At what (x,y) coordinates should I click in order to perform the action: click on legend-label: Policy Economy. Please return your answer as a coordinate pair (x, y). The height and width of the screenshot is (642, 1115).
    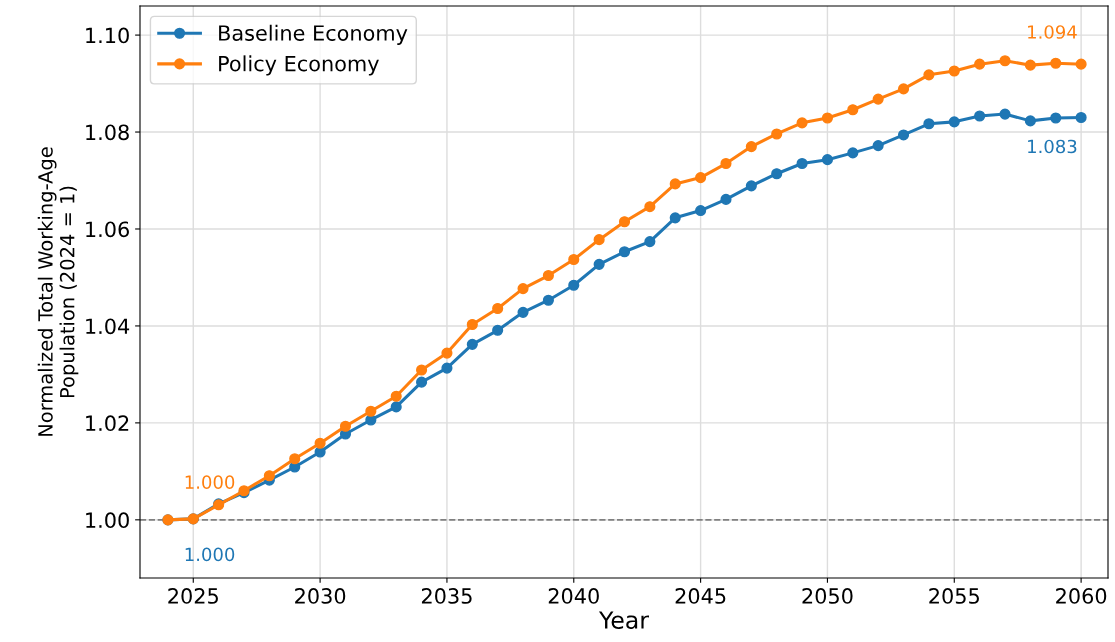
    Looking at the image, I should click on (299, 65).